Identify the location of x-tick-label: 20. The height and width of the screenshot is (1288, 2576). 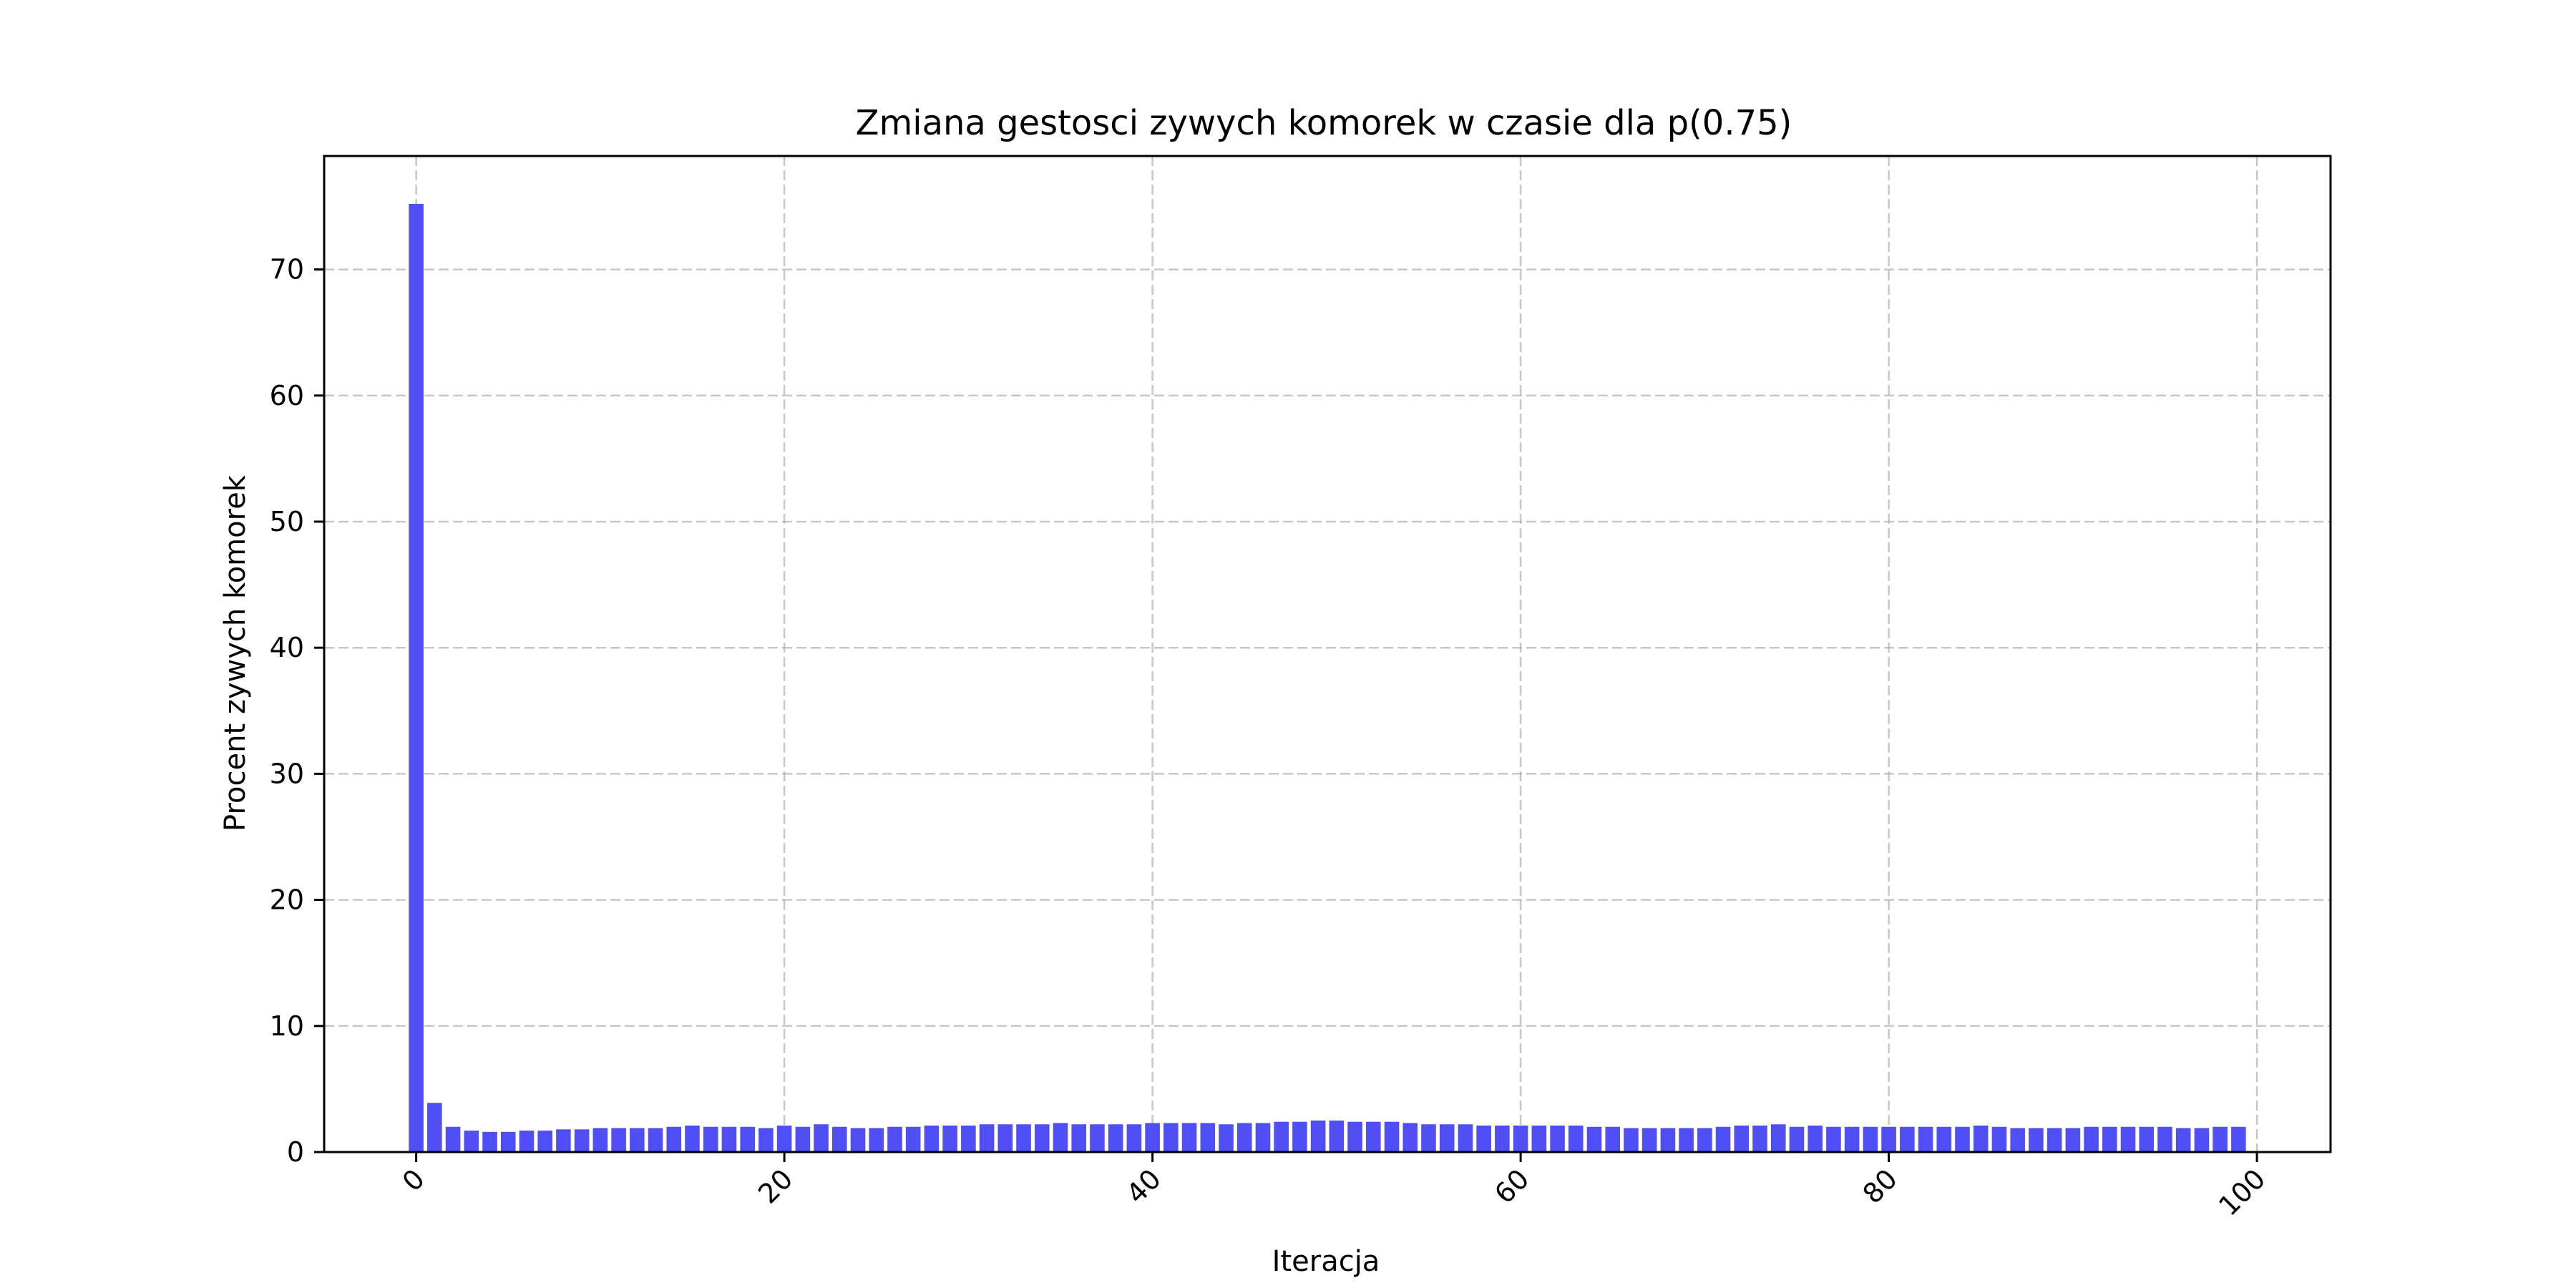
(775, 1186).